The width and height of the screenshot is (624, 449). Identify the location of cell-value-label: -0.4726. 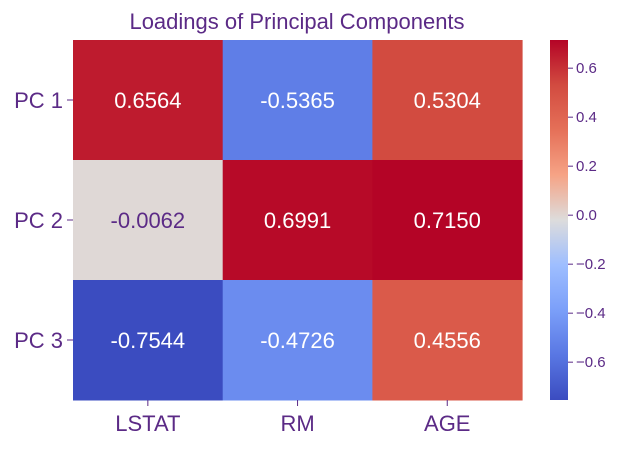
(297, 340).